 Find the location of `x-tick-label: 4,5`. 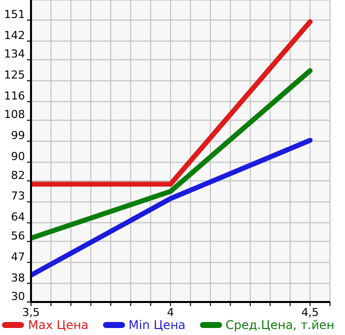

x-tick-label: 4,5 is located at coordinates (310, 312).